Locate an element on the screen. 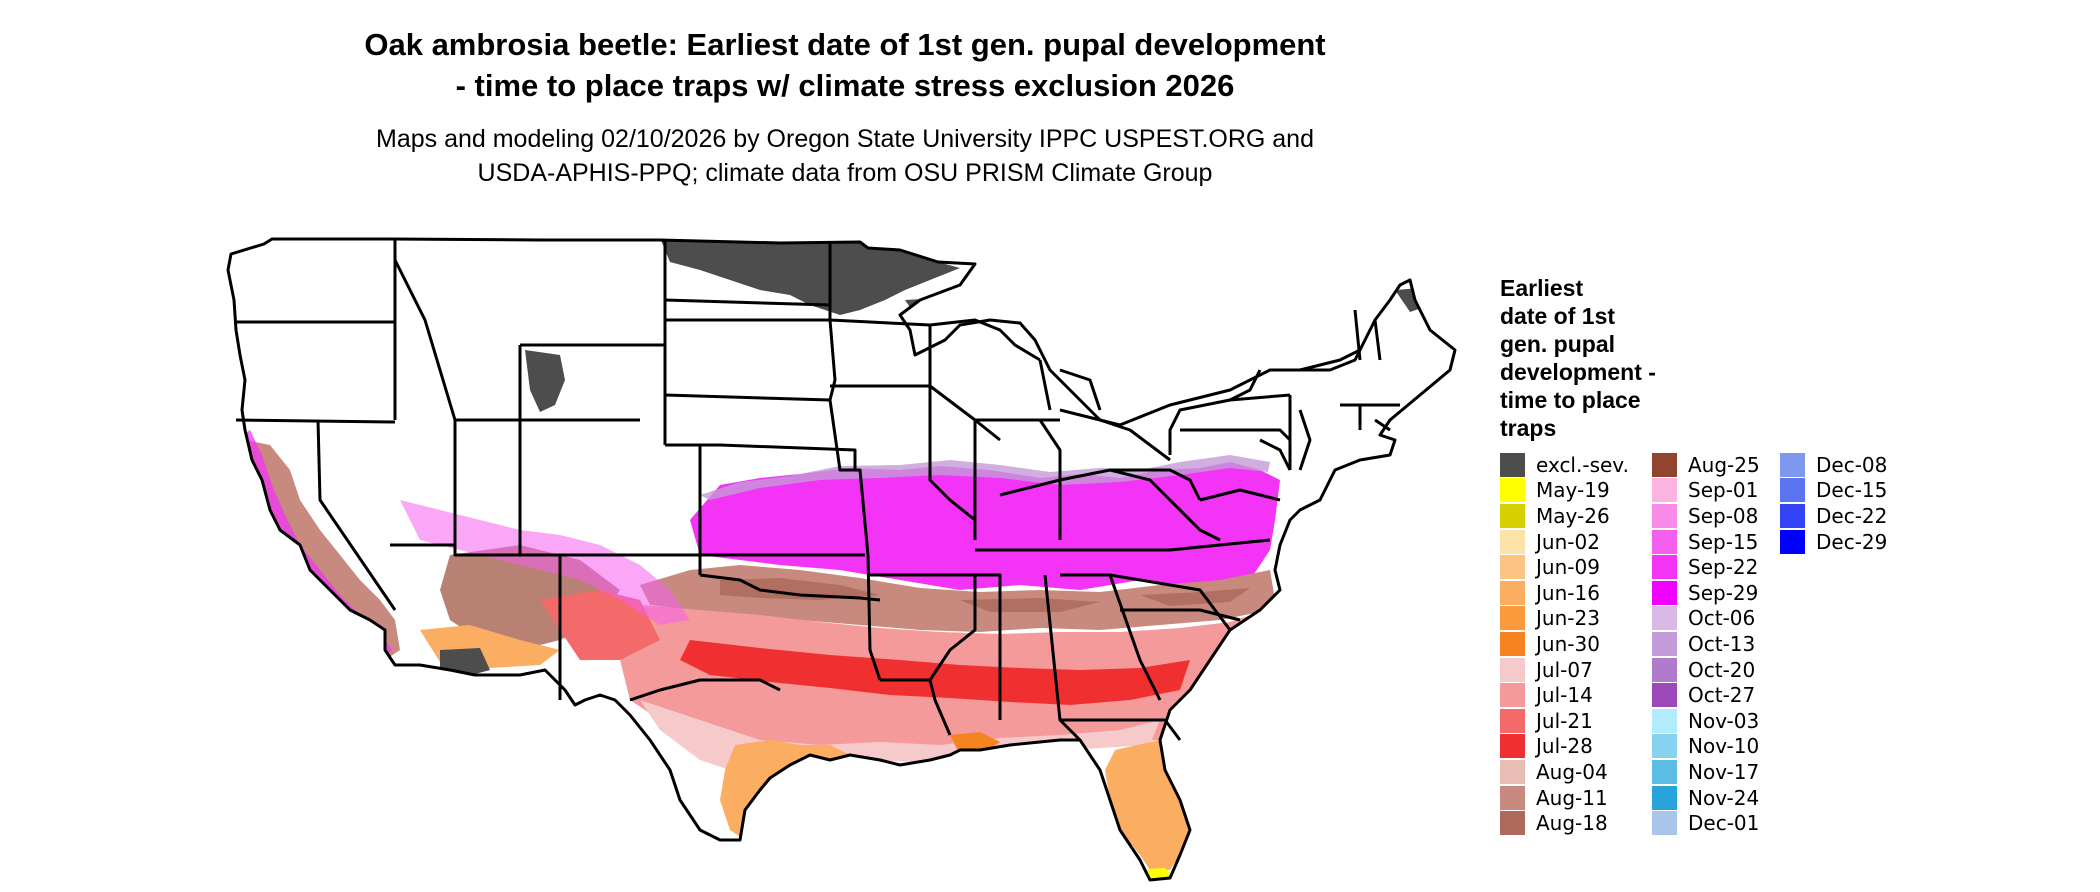 Image resolution: width=2100 pixels, height=892 pixels. legend-label: May-19 is located at coordinates (1573, 490).